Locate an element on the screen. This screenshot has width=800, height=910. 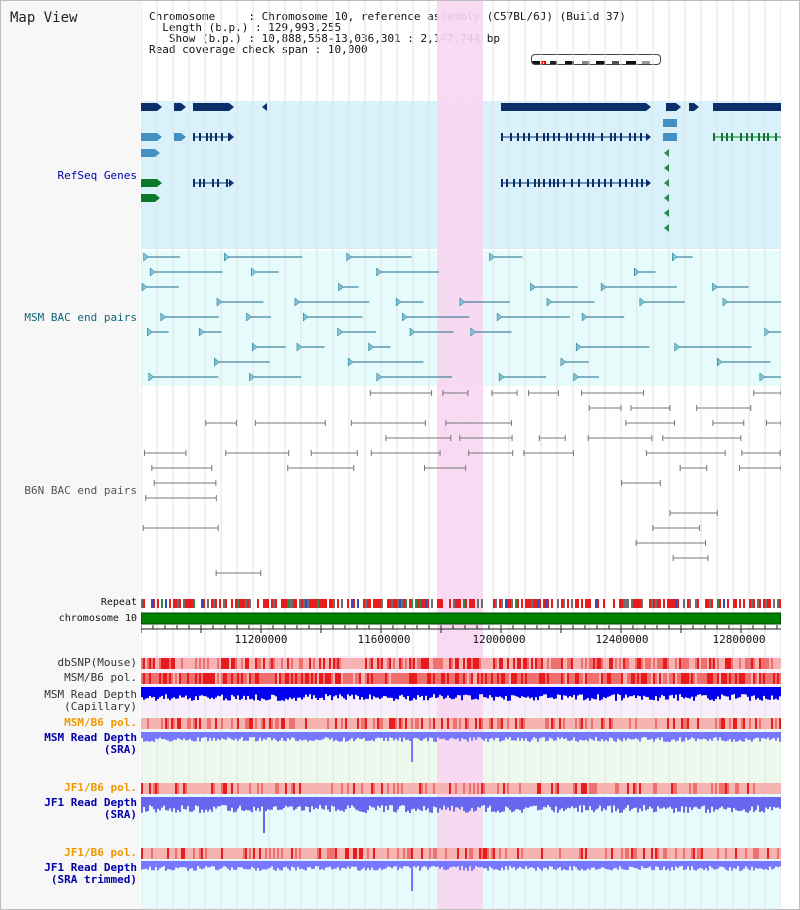
track-label-refseq: RefSeq Genes is located at coordinates (97, 175).